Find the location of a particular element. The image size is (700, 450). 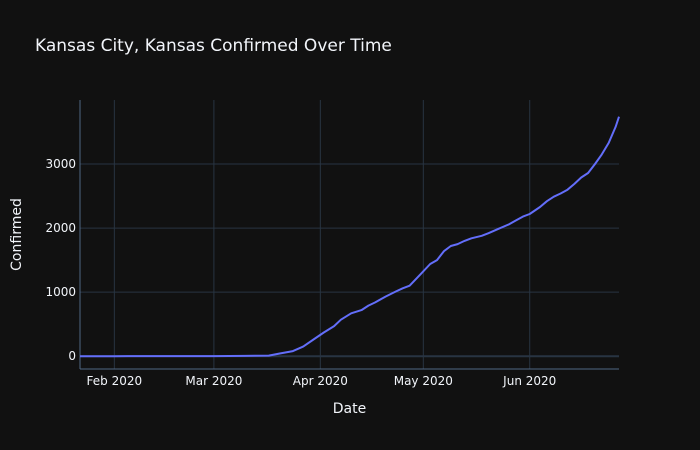

y-tick-labels: 0 1000 2000 3000 is located at coordinates (60, 260).